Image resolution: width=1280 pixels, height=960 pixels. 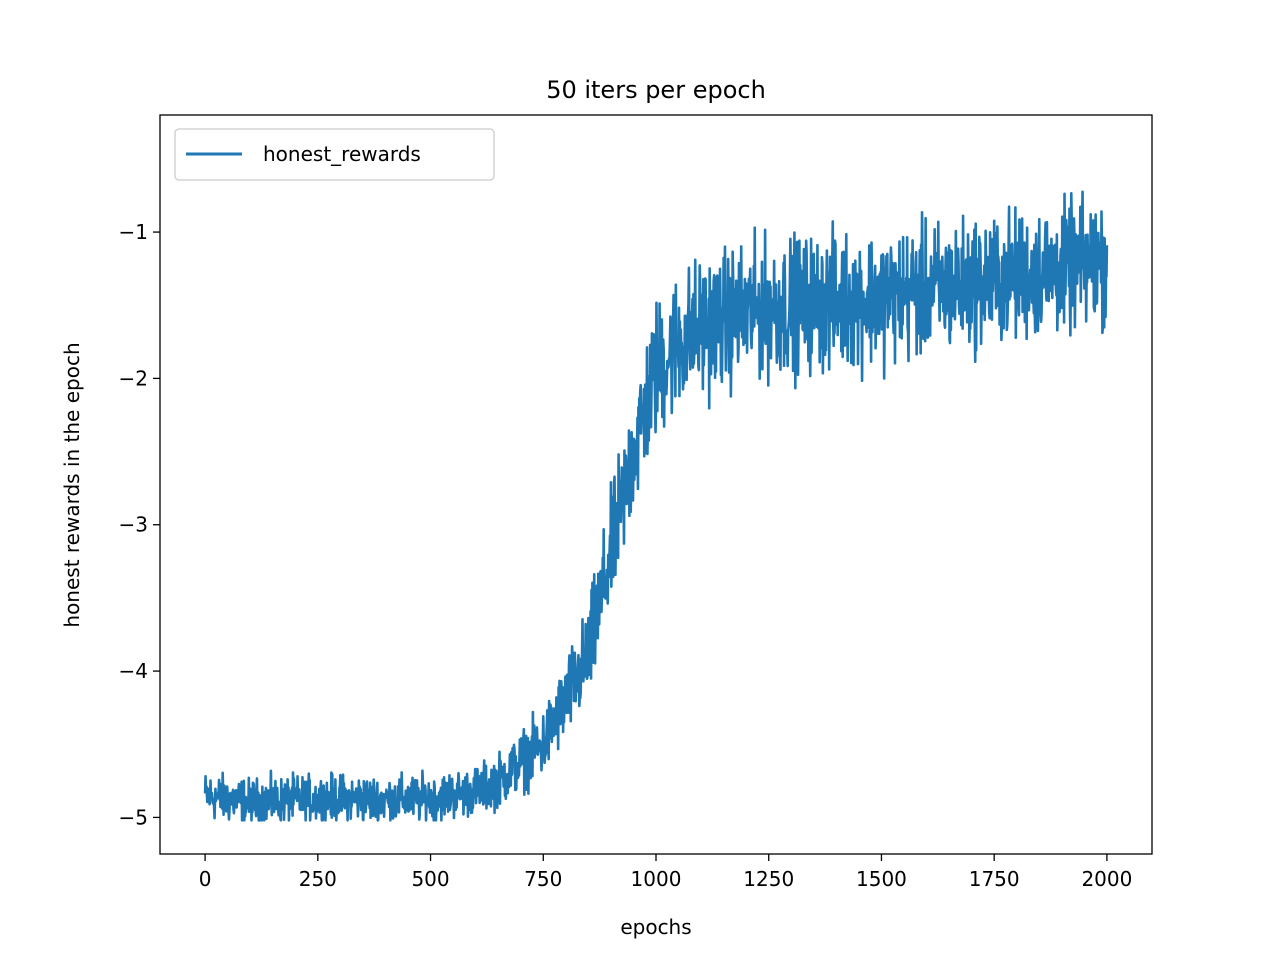 I want to click on x-axis-ticks: 0 250 500 750 1000 1250 1500 1750 2000, so click(x=665, y=872).